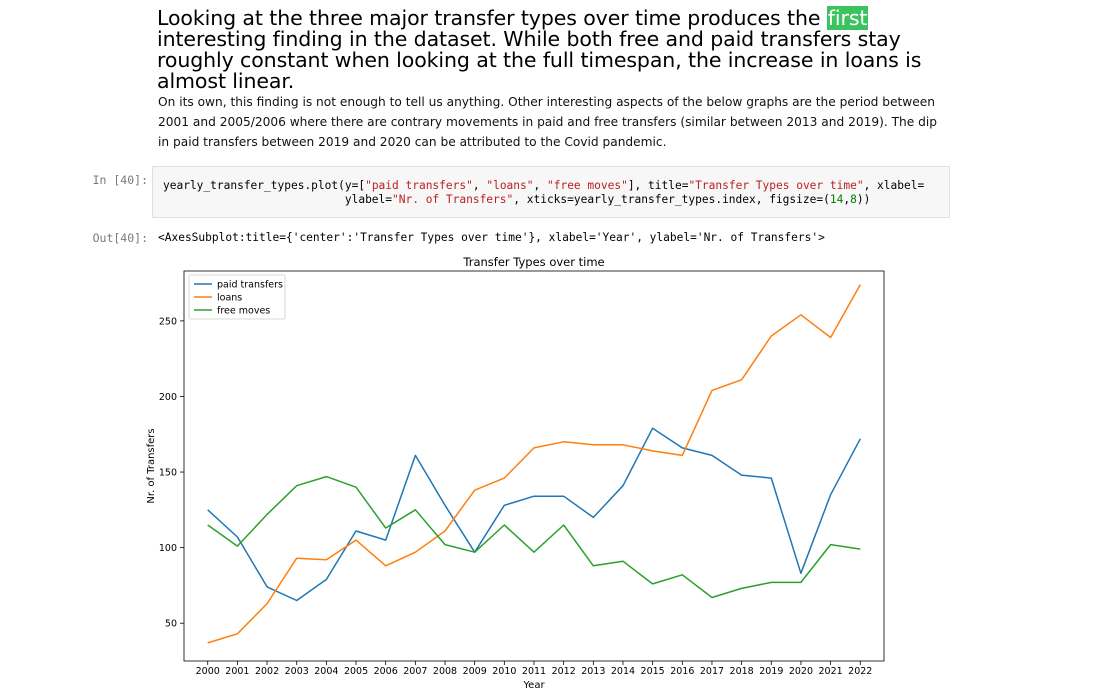  Describe the element at coordinates (326, 671) in the screenshot. I see `x-tick-label: 2004` at that location.